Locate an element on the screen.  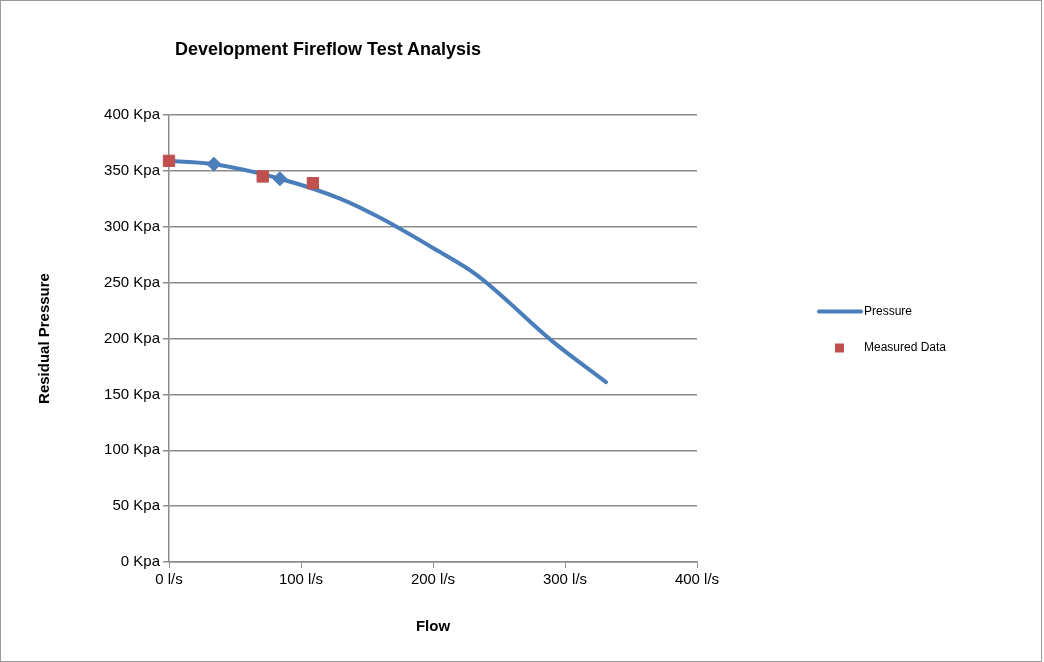
legend-label: Pressure is located at coordinates (888, 310).